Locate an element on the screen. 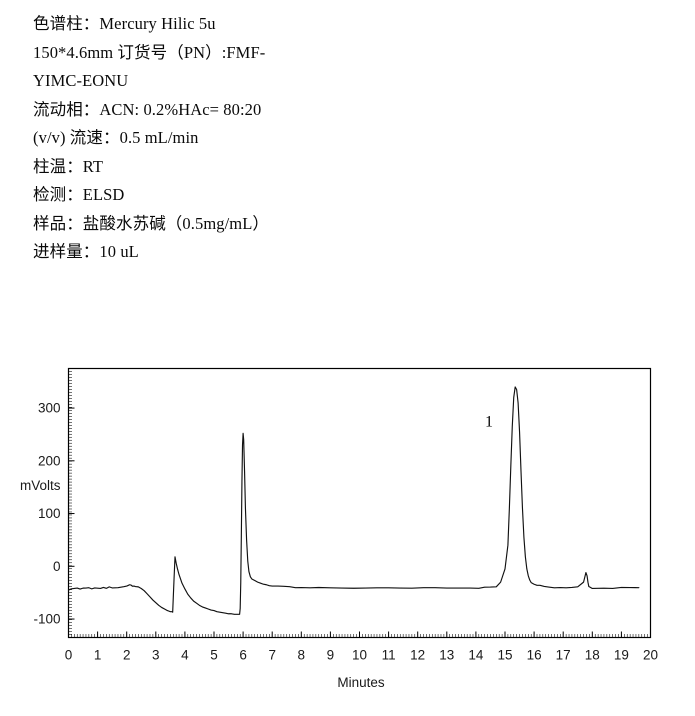 The height and width of the screenshot is (716, 695). method-line: 流动相：ACN: 0.2%HAc= 80:20 is located at coordinates (147, 109).